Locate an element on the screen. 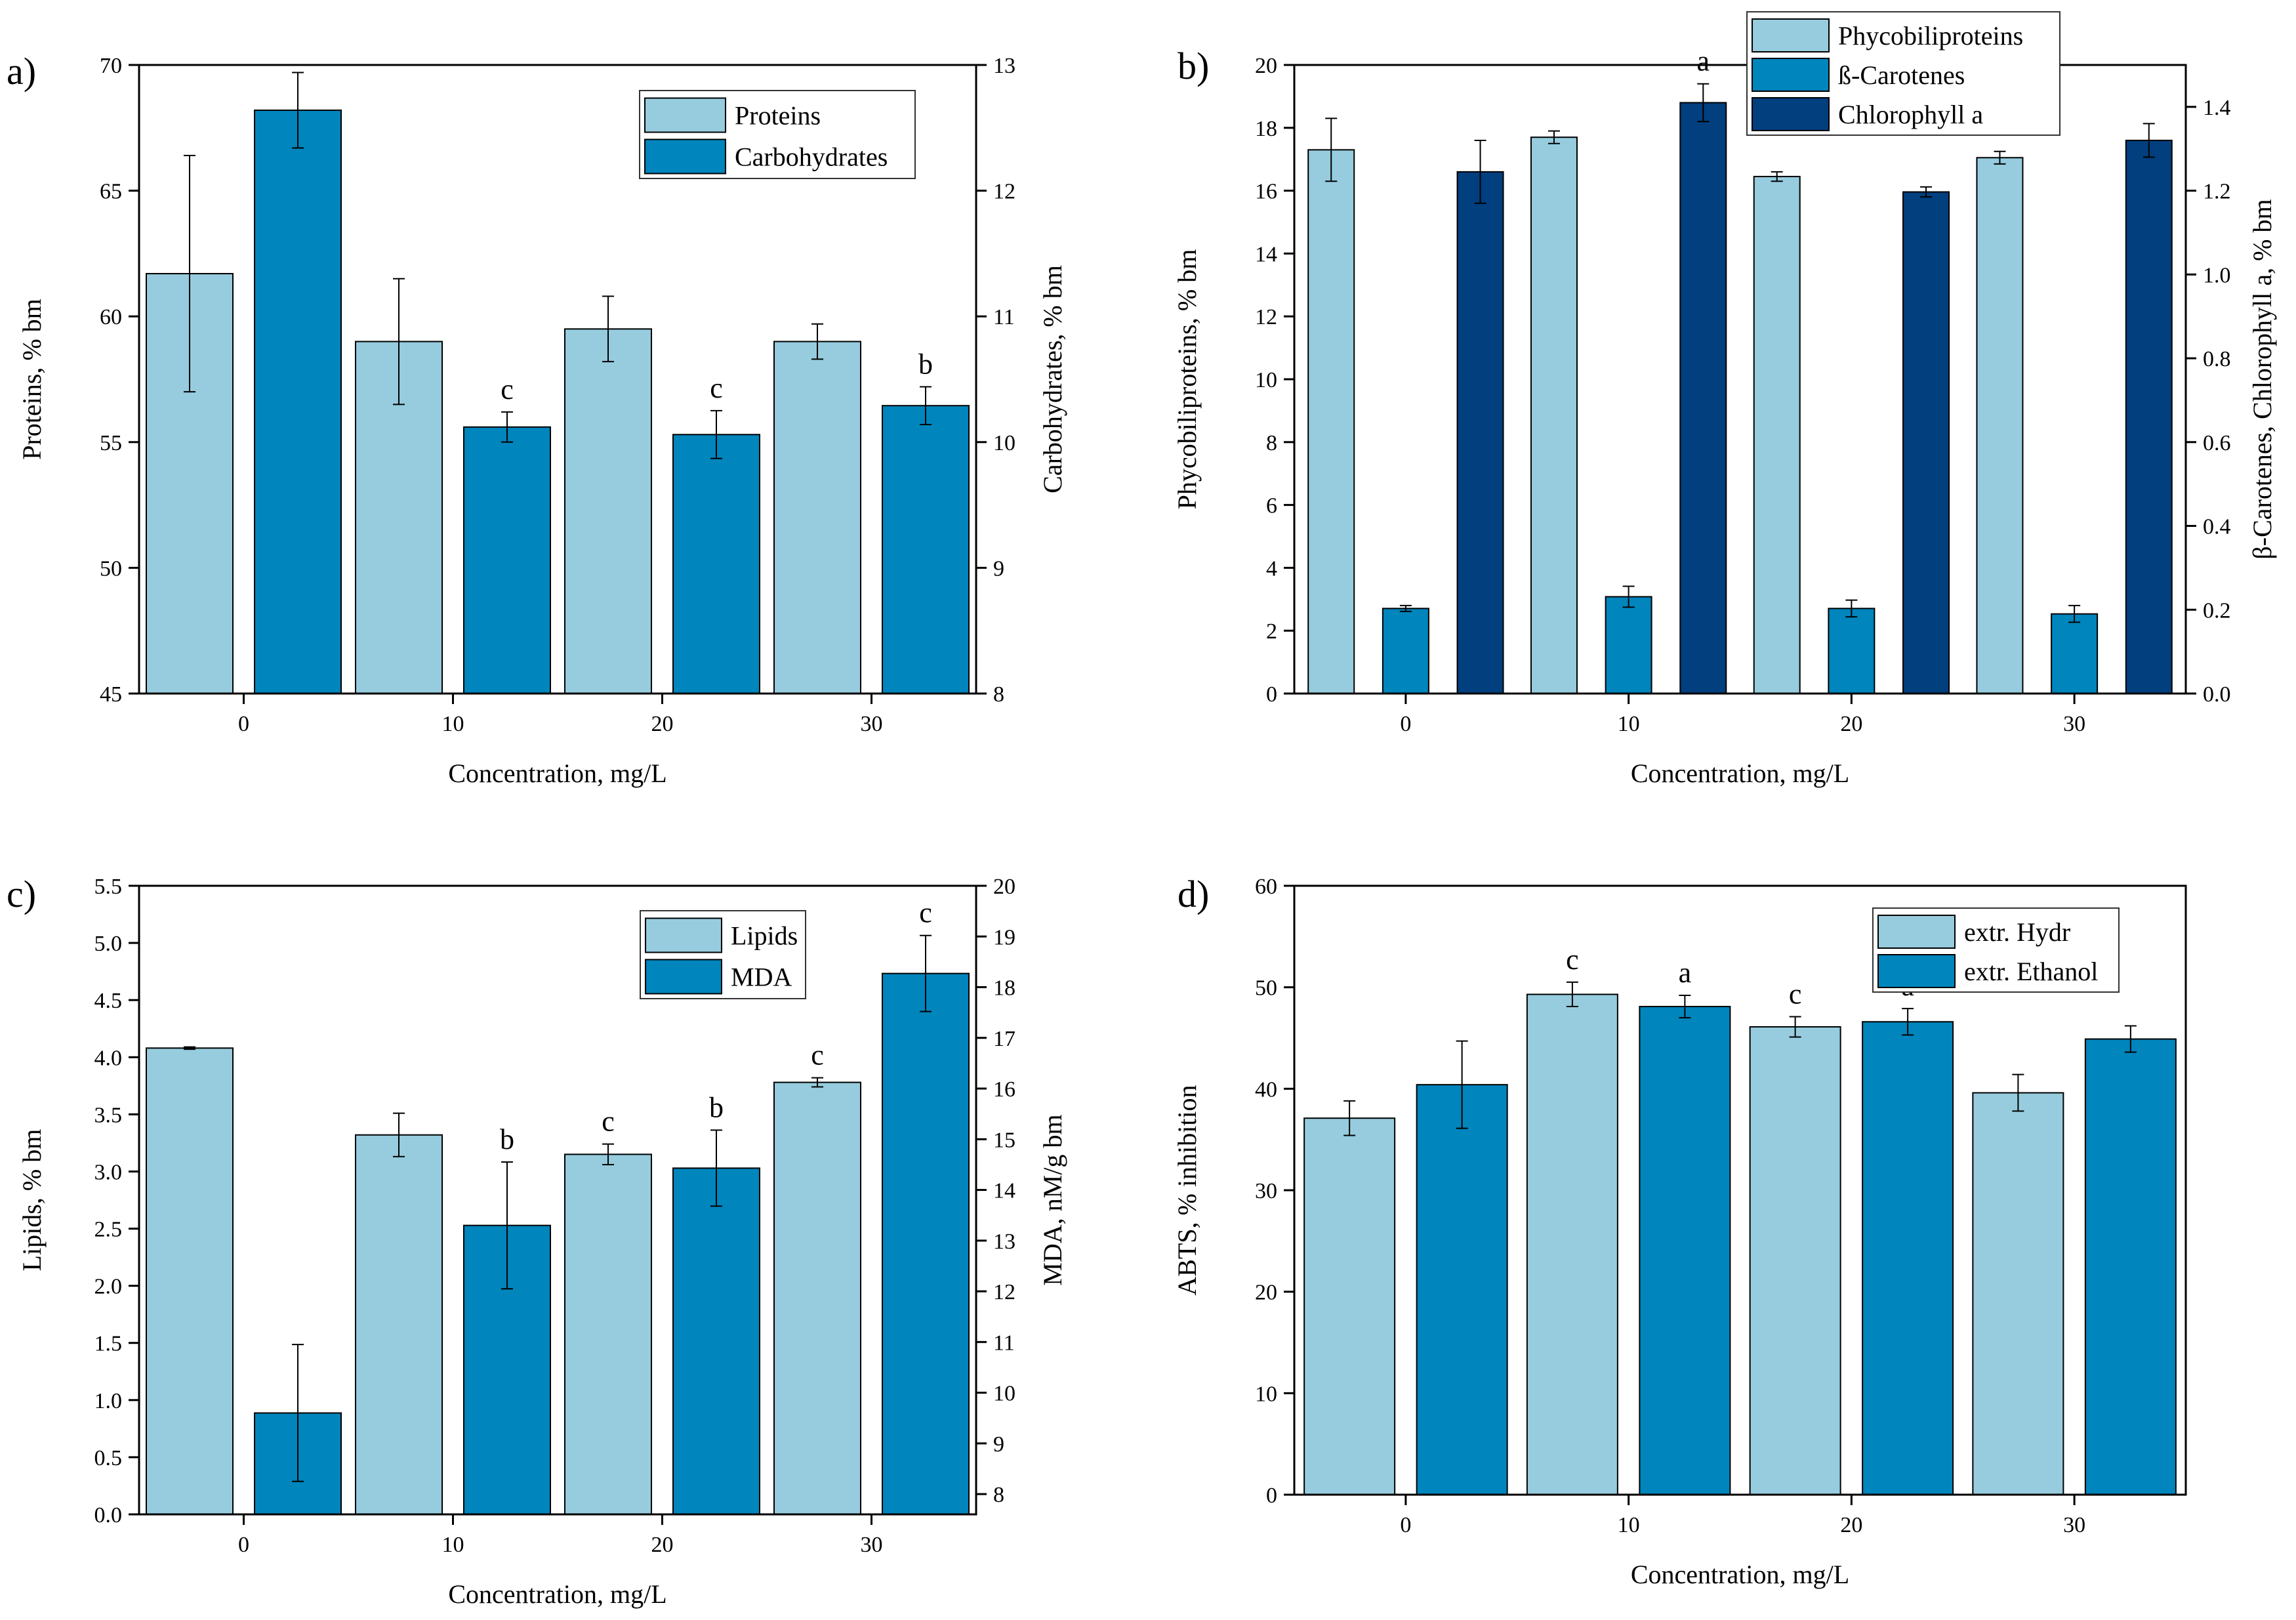 The width and height of the screenshot is (2296, 1620). left-axis-tick-label: 20 is located at coordinates (1266, 66).